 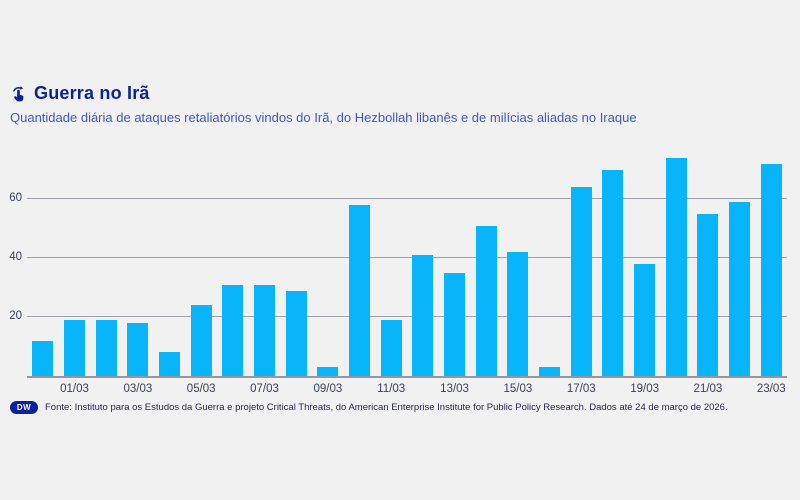 I want to click on x-tick-label: 15/03, so click(x=518, y=389).